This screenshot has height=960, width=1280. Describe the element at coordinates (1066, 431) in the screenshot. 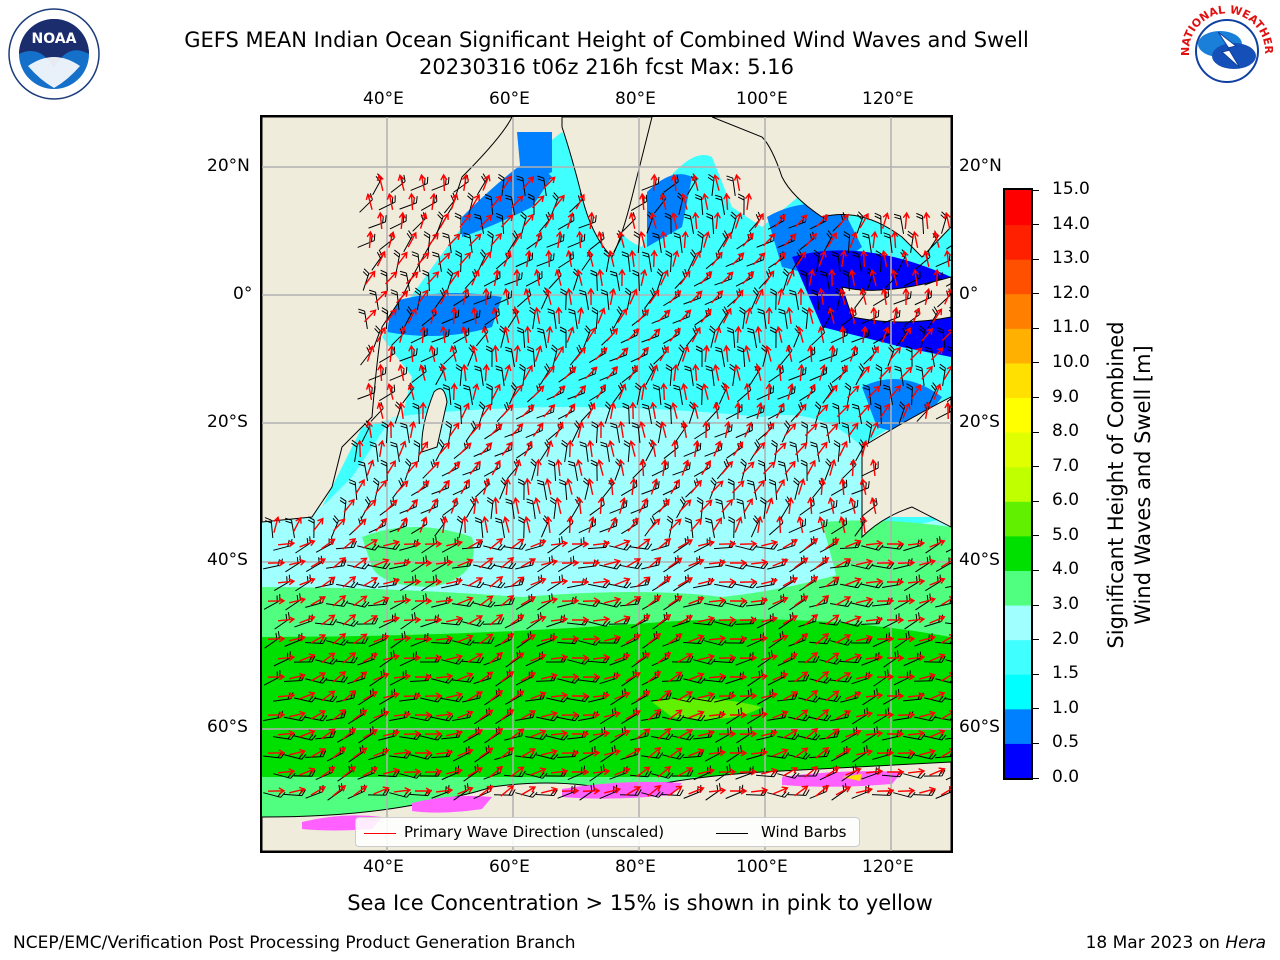

I see `colorbar-tick-label: 8.0` at that location.